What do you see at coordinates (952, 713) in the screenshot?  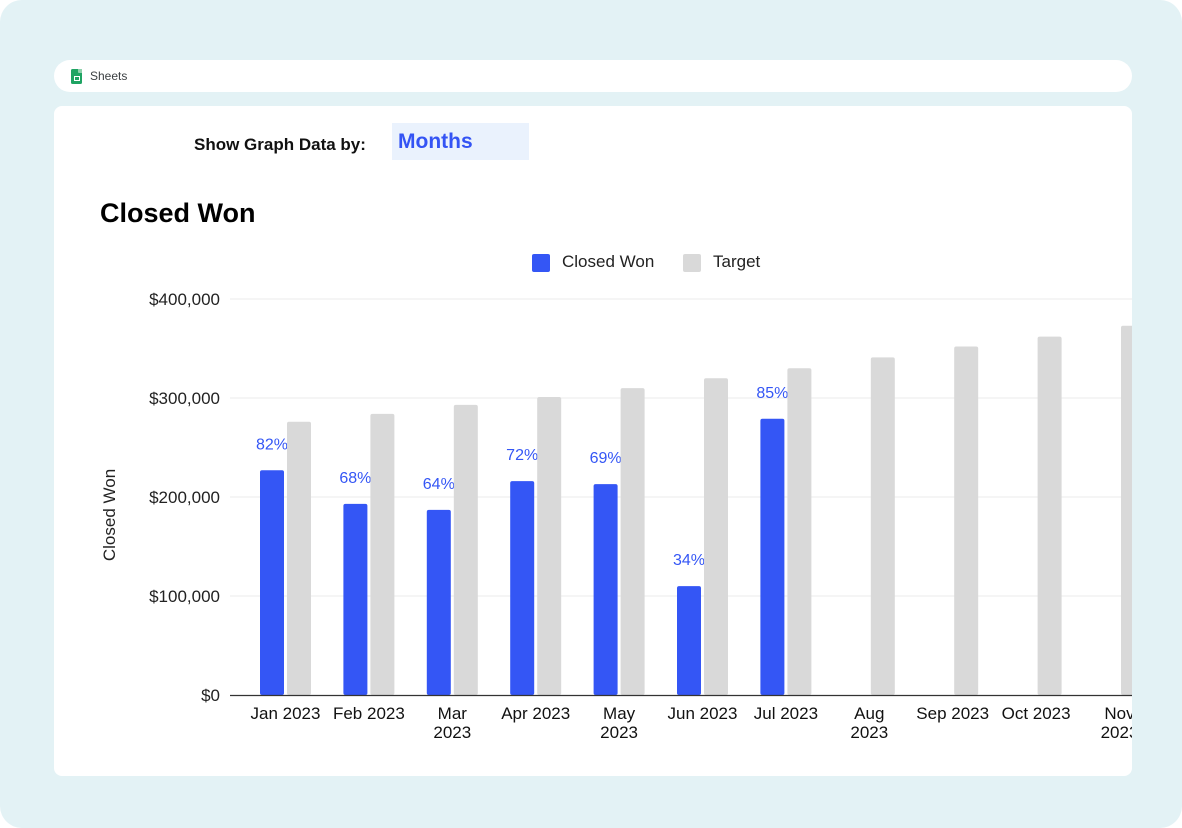 I see `x-tick-label: Sep 2023` at bounding box center [952, 713].